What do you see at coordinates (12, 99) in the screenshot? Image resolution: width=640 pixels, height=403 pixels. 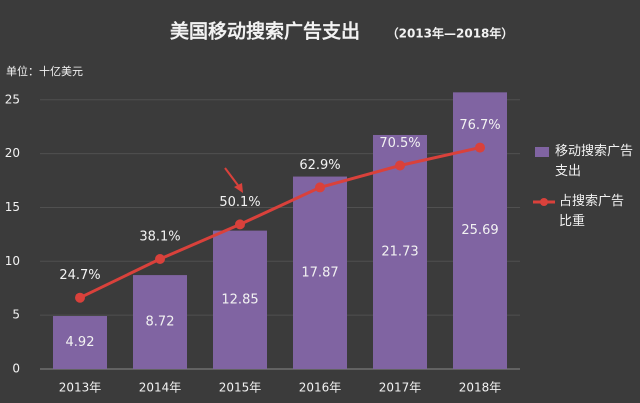 I see `y-tick-label: 25` at bounding box center [12, 99].